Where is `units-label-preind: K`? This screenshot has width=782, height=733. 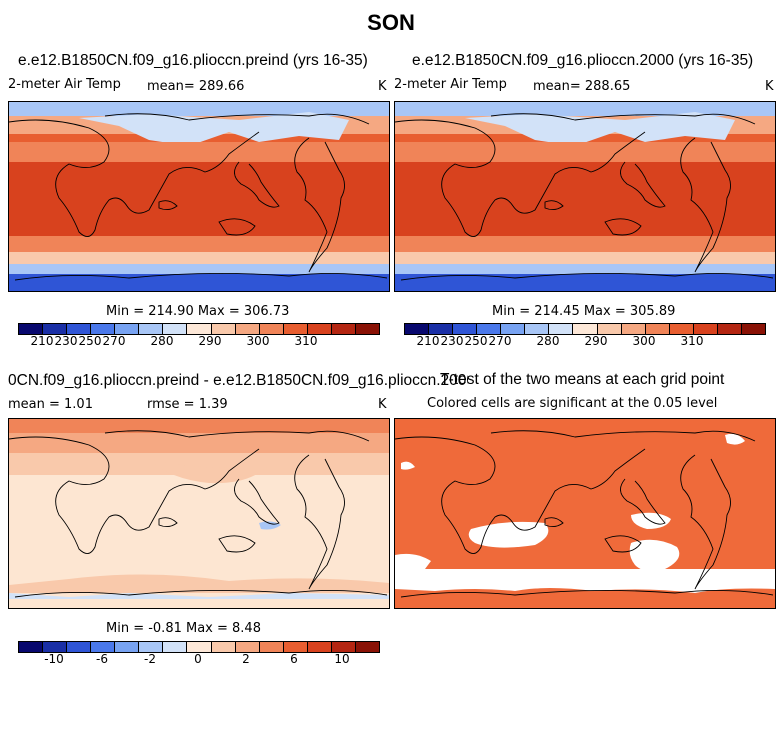
units-label-preind: K is located at coordinates (382, 86).